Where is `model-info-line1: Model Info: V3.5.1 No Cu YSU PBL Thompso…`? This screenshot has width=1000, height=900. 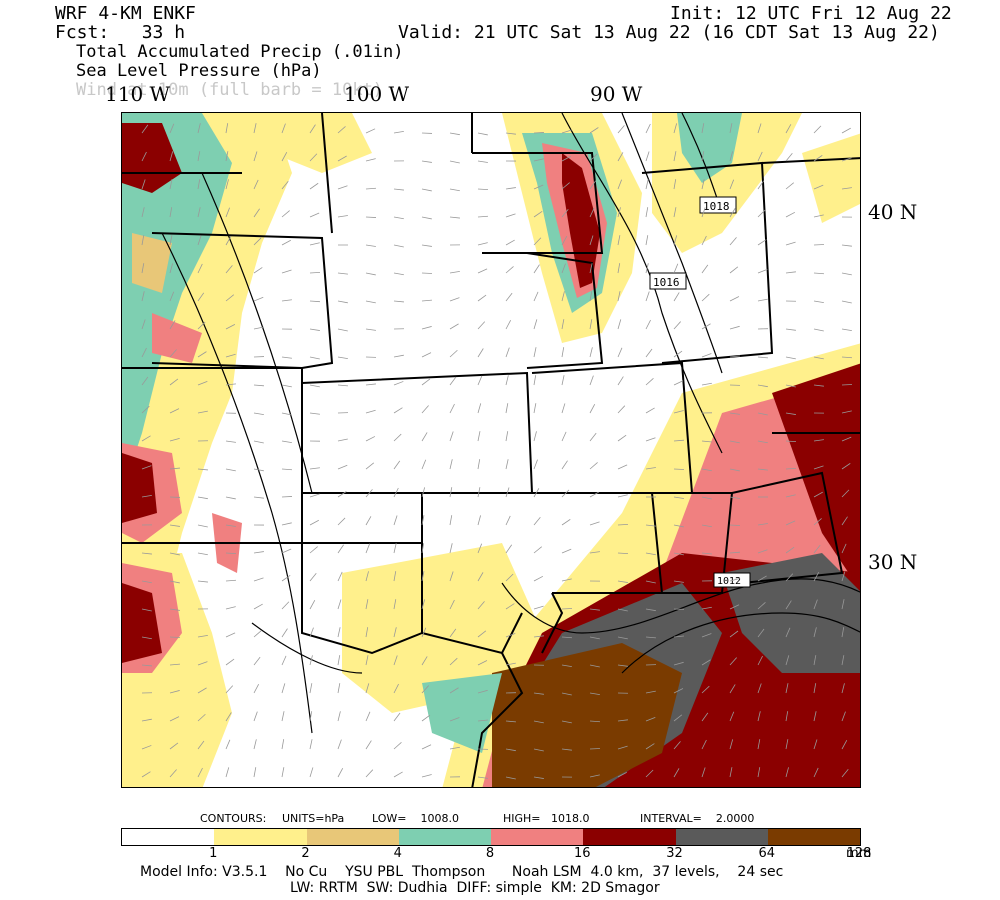 model-info-line1: Model Info: V3.5.1 No Cu YSU PBL Thompso… is located at coordinates (462, 872).